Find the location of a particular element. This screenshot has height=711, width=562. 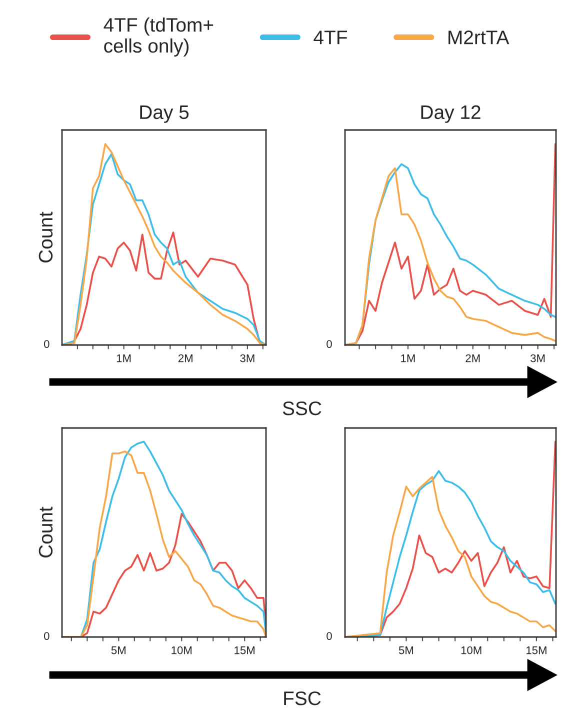

chart-title: Day 5 is located at coordinates (164, 114).